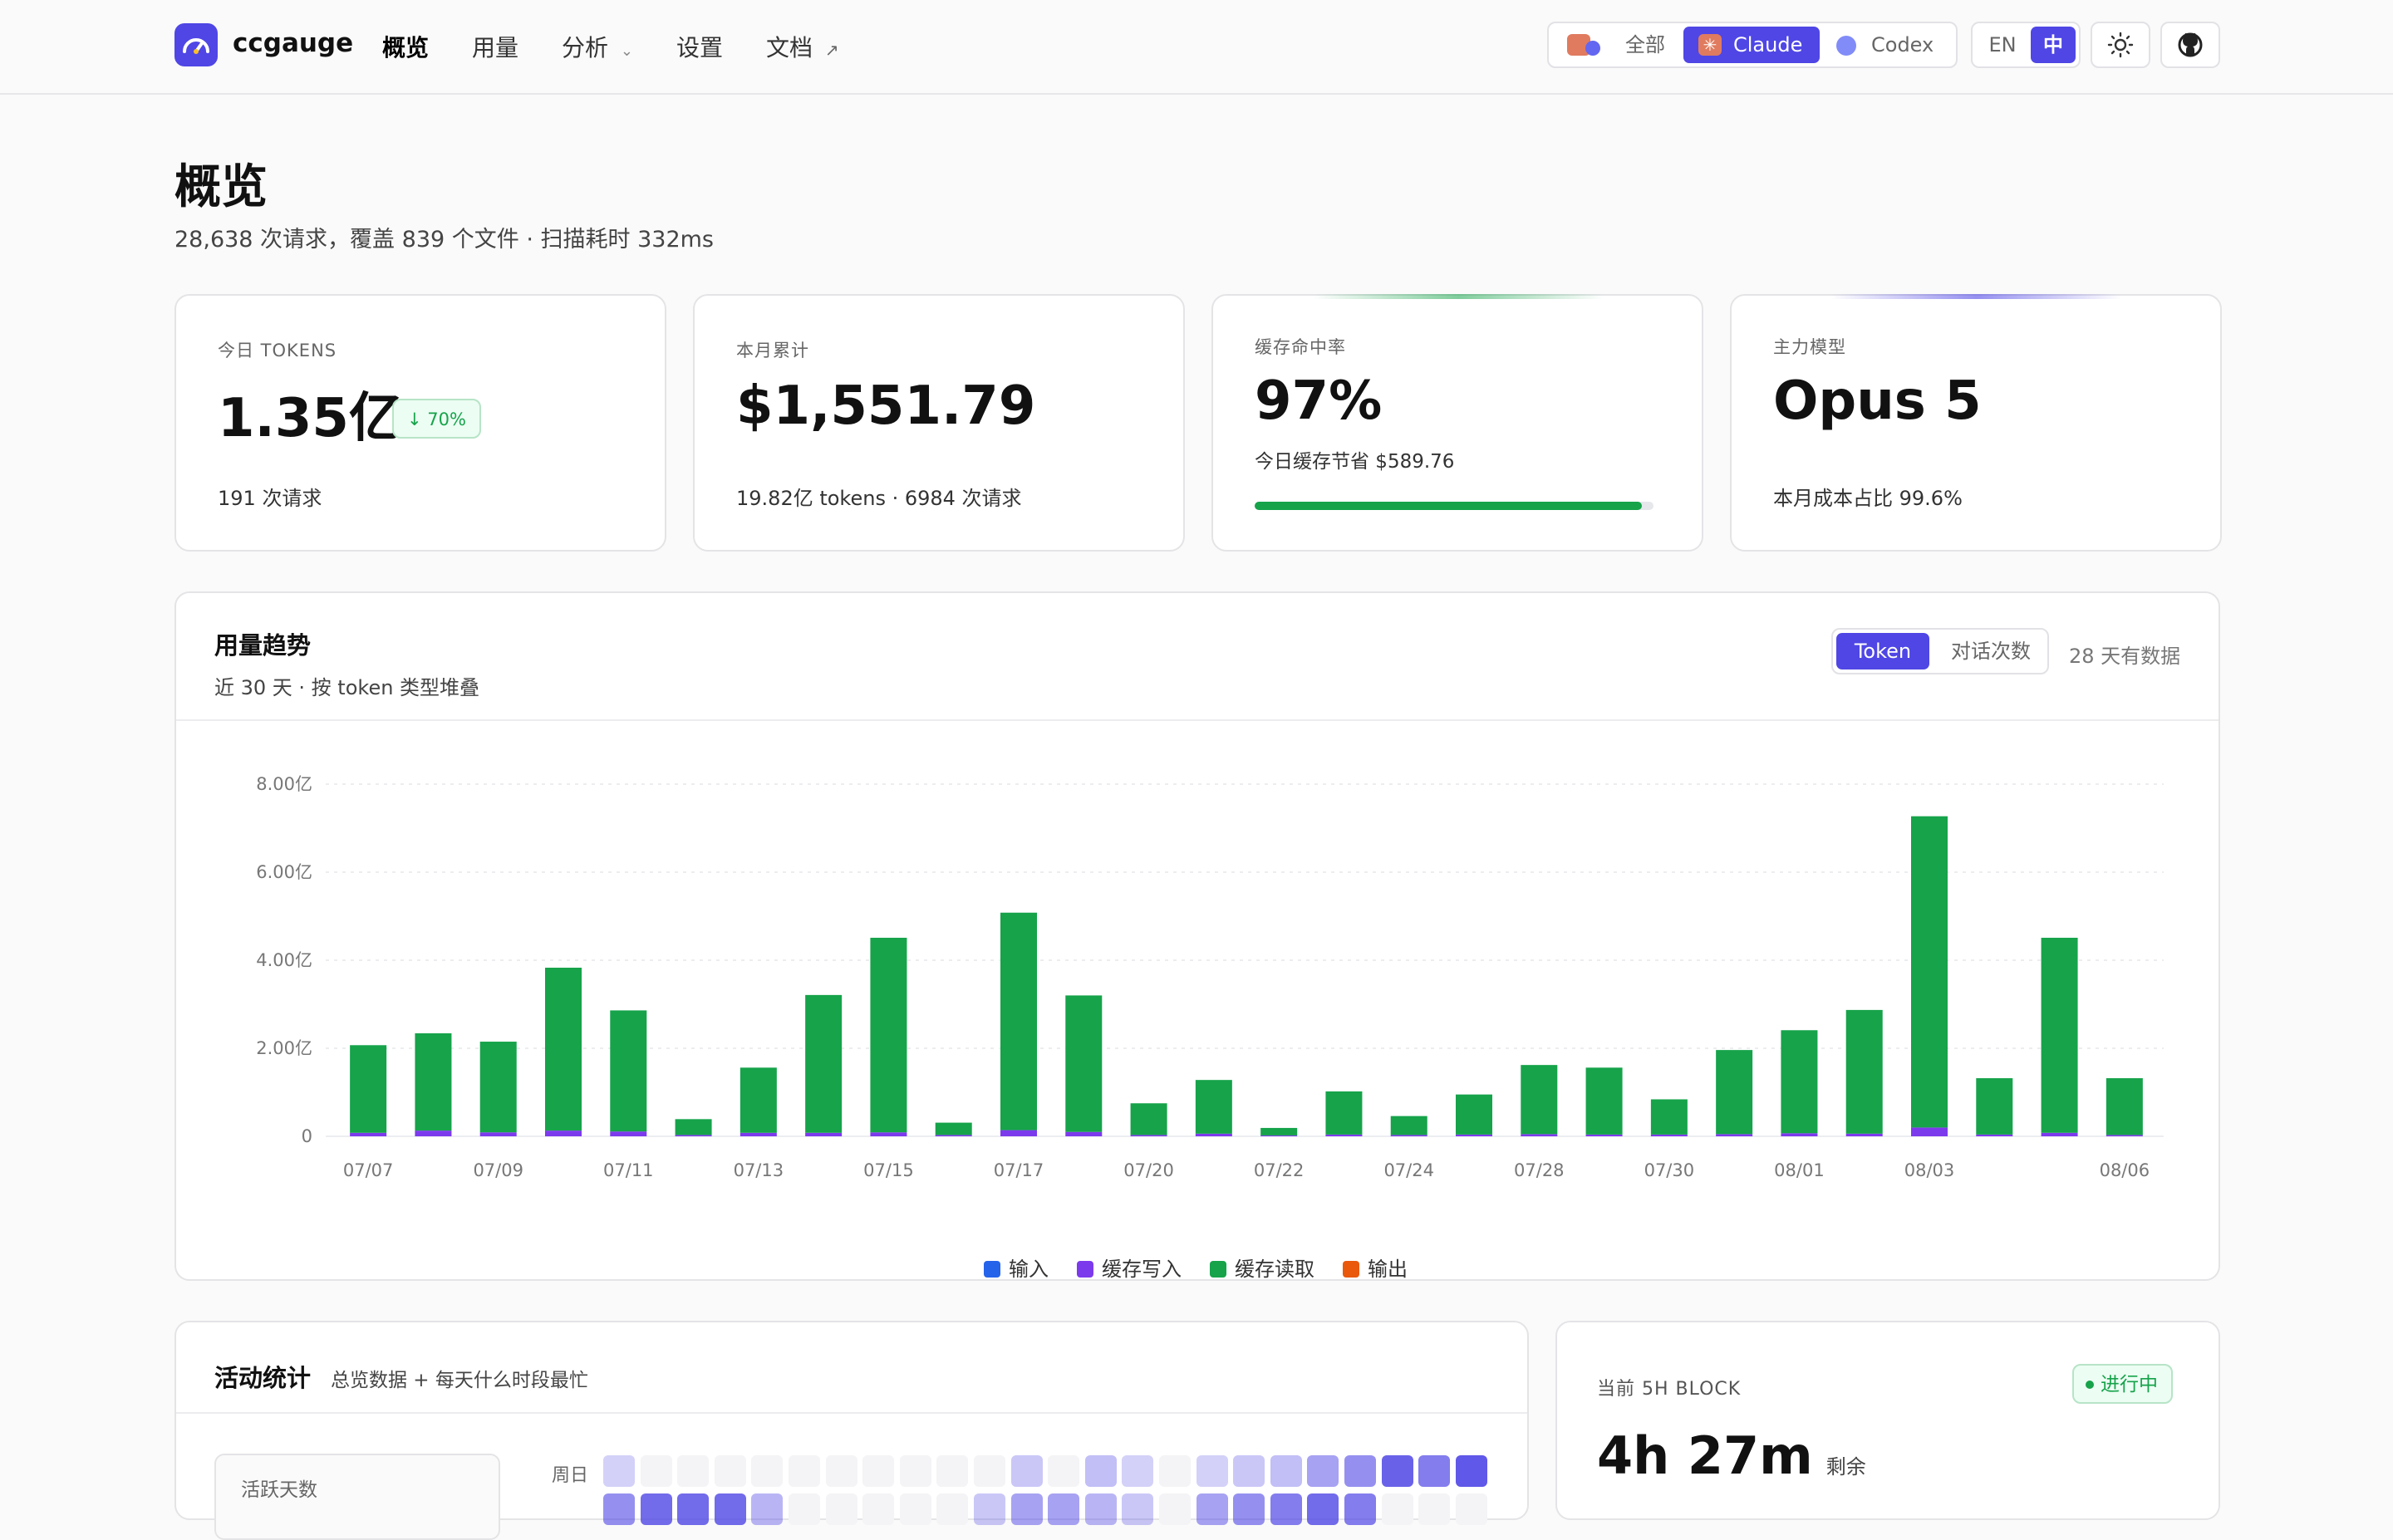 The height and width of the screenshot is (1540, 2393). Describe the element at coordinates (2053, 45) in the screenshot. I see `lang-zh-button: 中` at that location.